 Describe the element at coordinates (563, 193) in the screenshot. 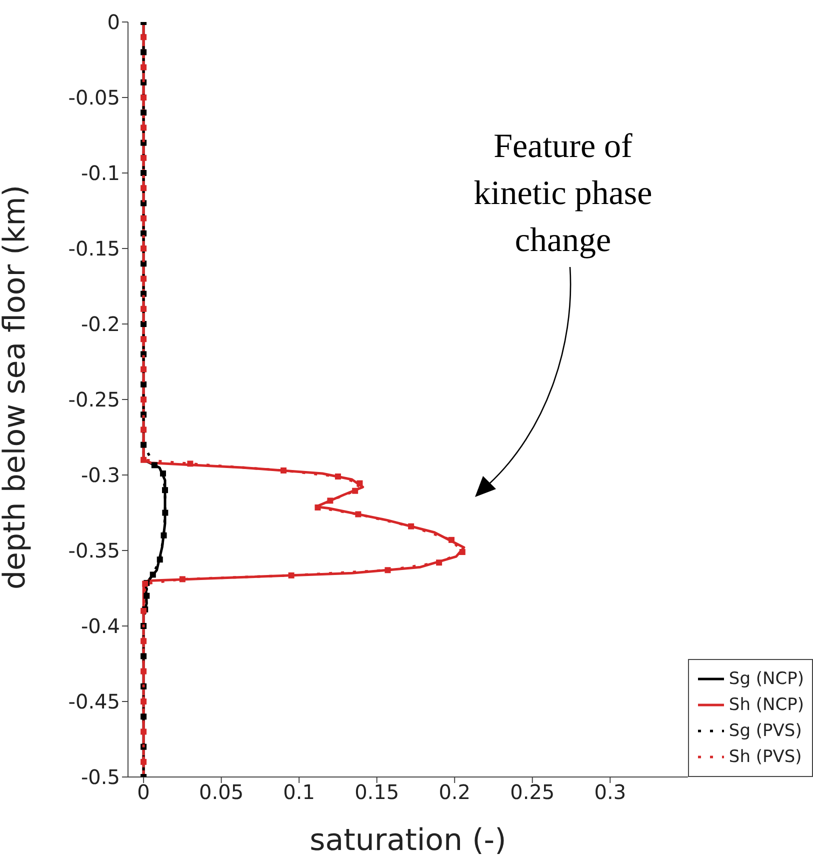

I see `annotation: Feature of kinetic phase change` at that location.